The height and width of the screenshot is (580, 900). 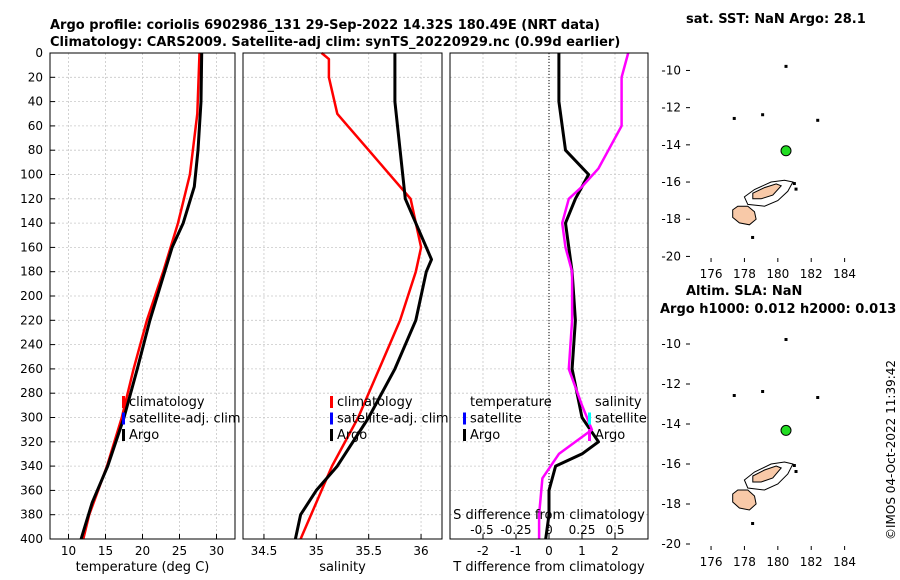 What do you see at coordinates (516, 551) in the screenshot?
I see `x-tick-label--1: -1` at bounding box center [516, 551].